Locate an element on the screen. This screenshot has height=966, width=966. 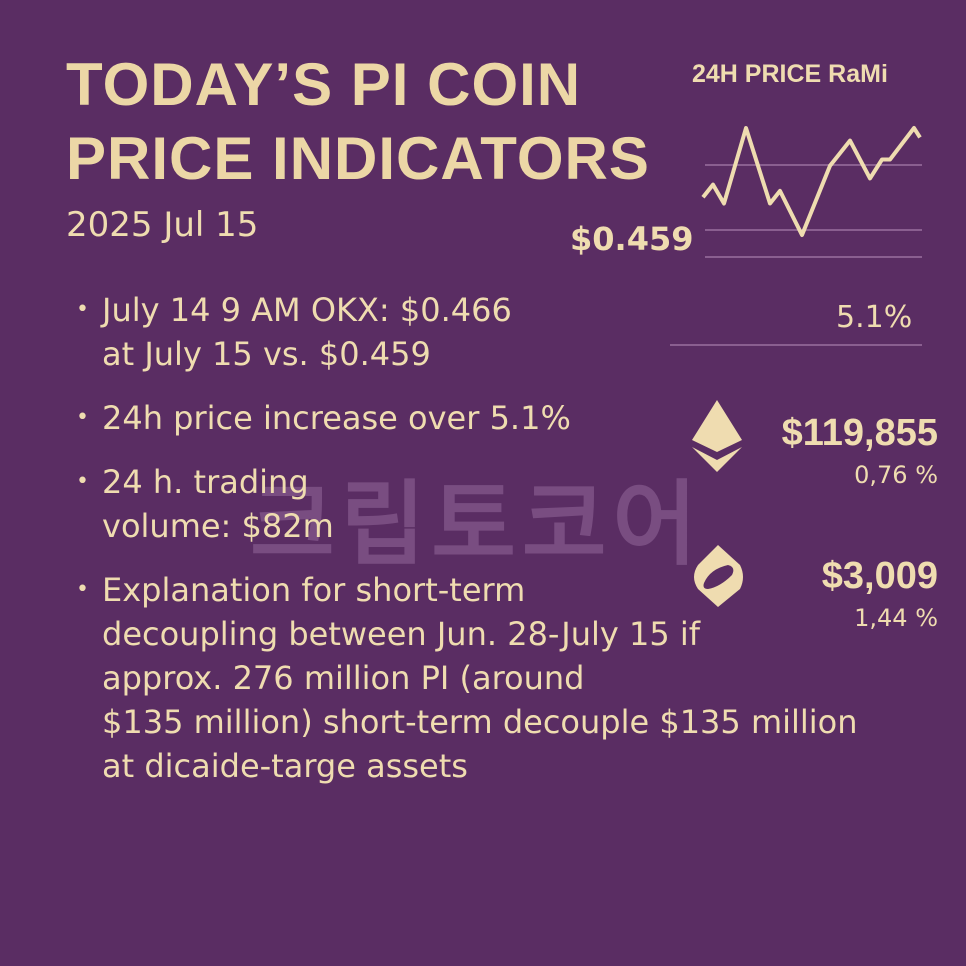
coin-icon is located at coordinates (718, 576).